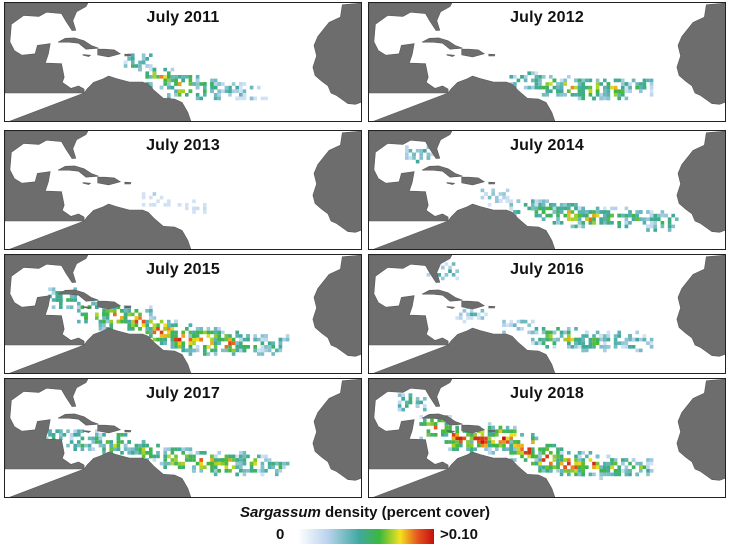 The image size is (730, 550). I want to click on map-canvas, so click(183, 314).